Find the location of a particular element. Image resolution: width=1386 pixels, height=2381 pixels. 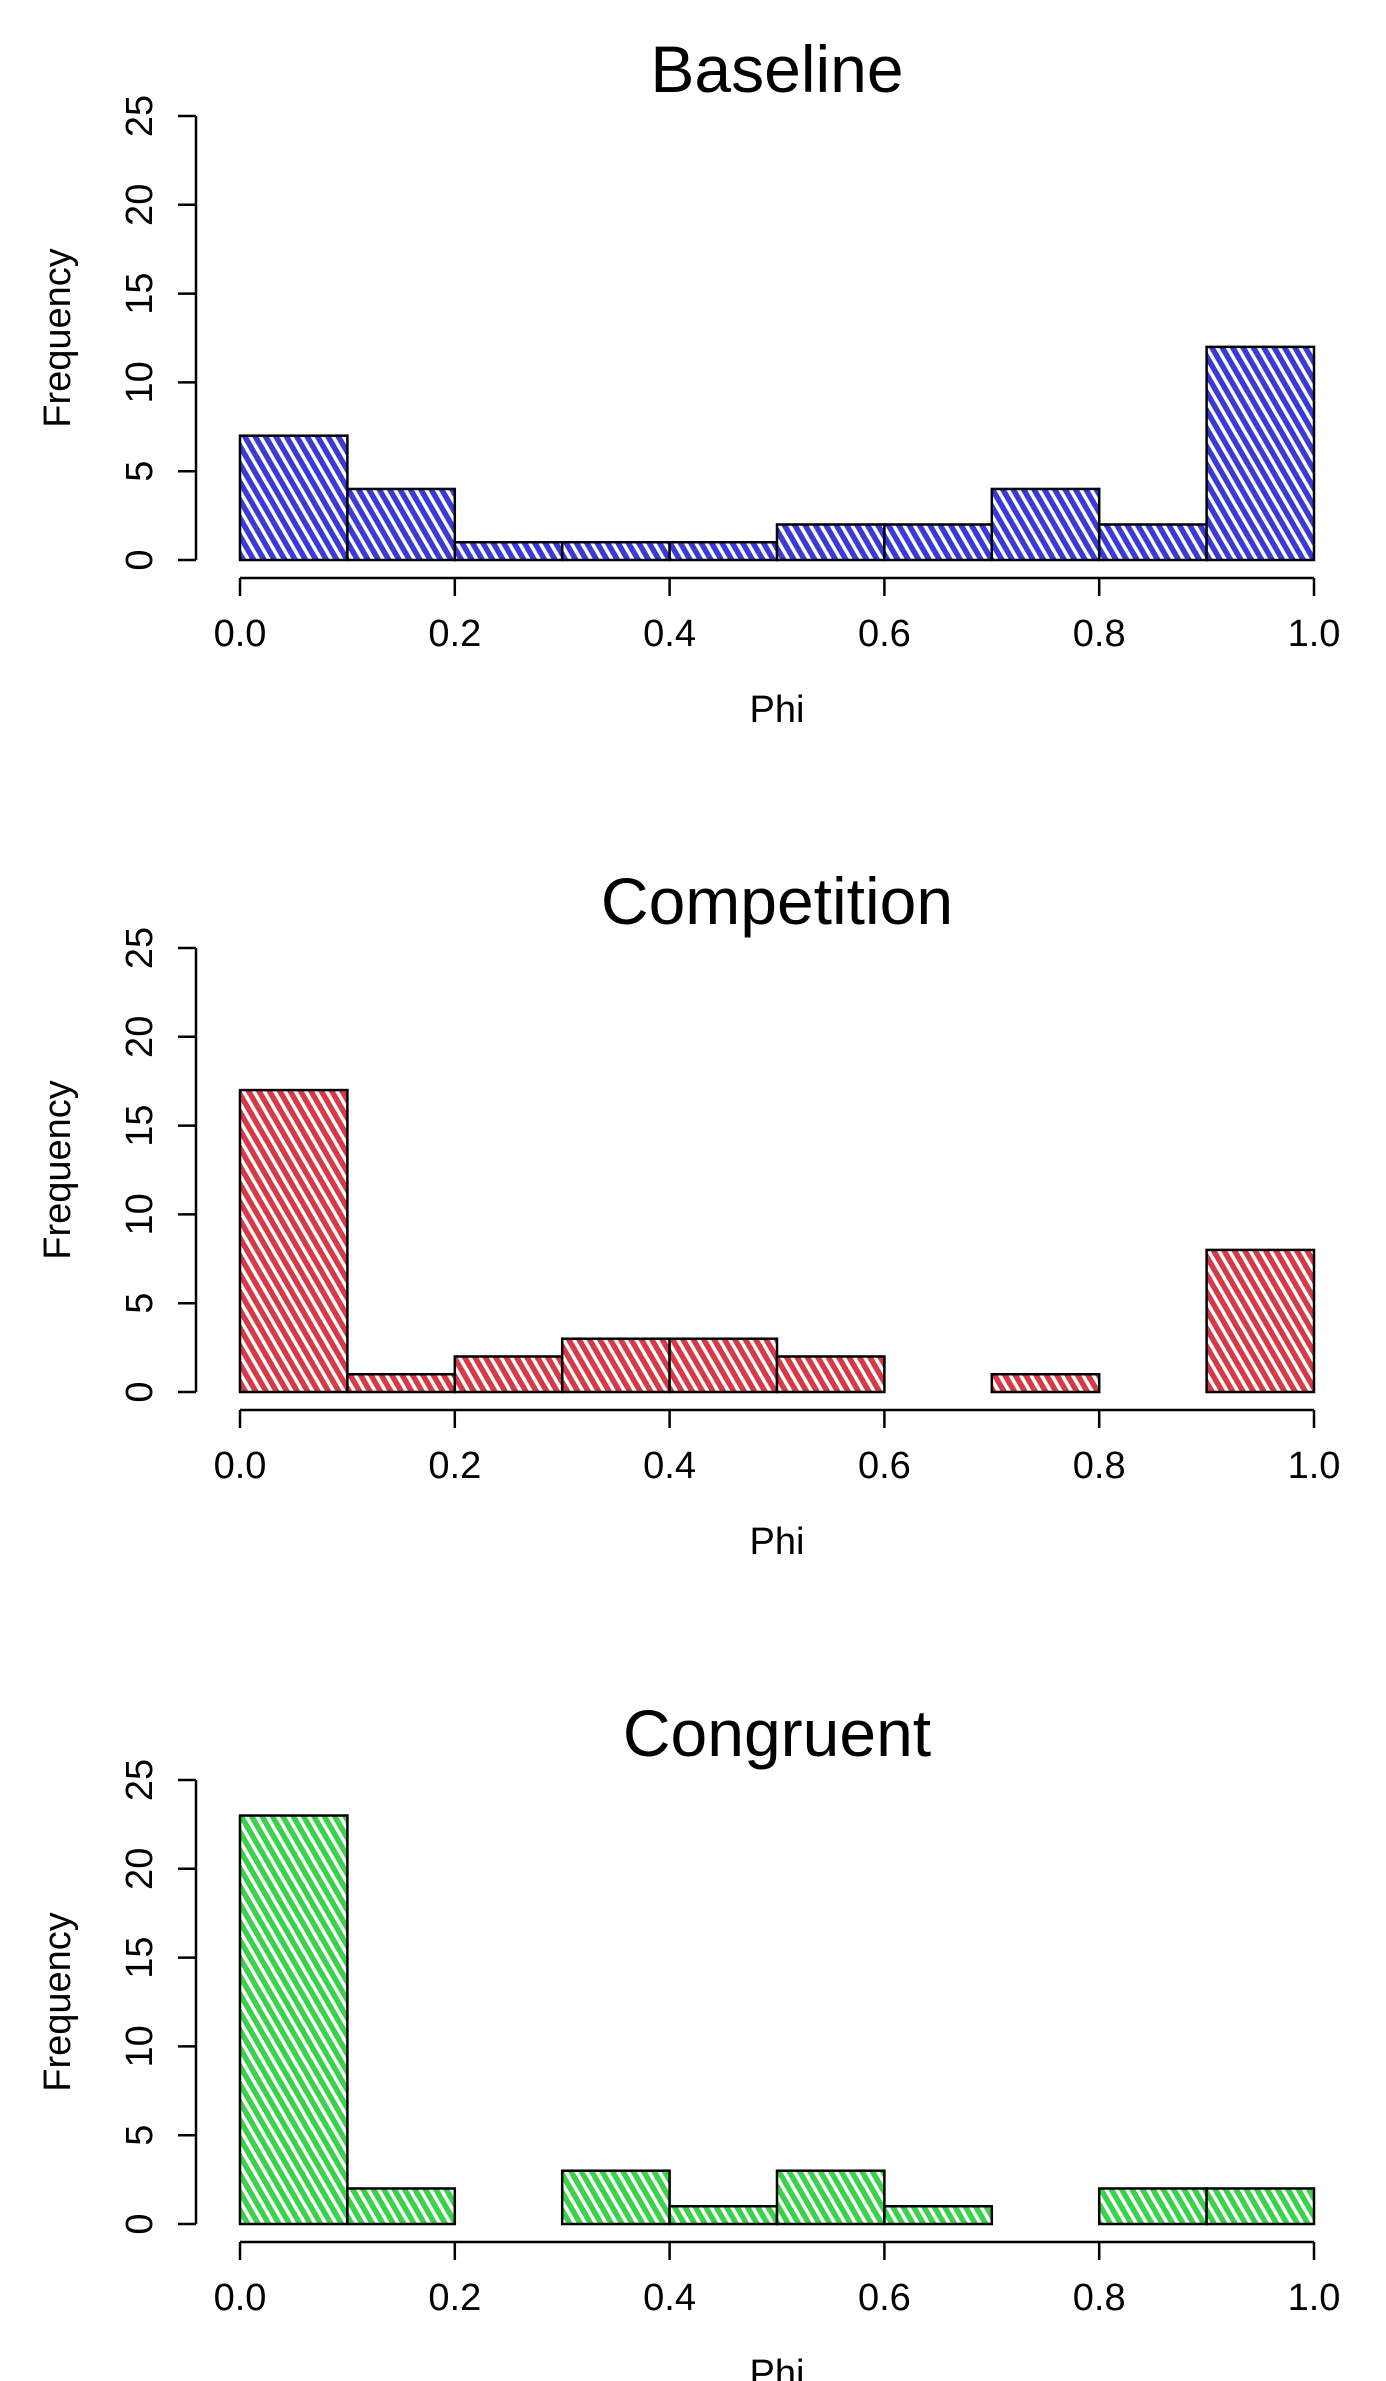

chart-title: Baseline is located at coordinates (776, 69).